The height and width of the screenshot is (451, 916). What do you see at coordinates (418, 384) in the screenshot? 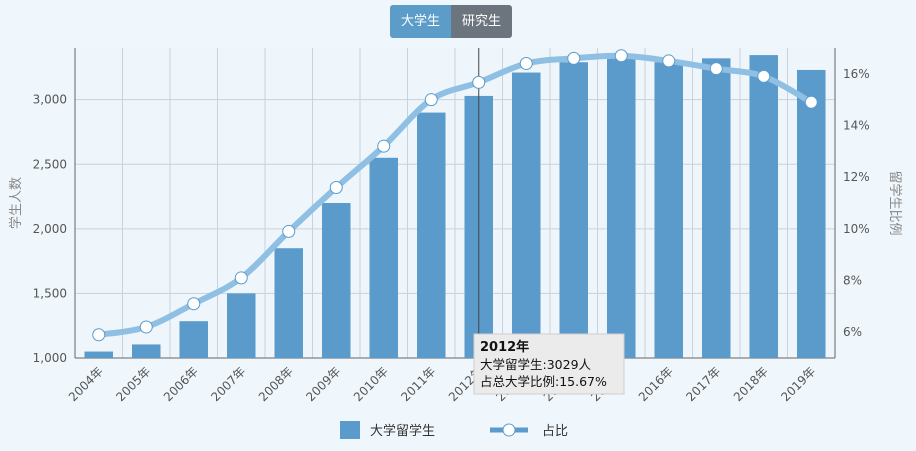
I see `x-tick-label: 2011年` at bounding box center [418, 384].